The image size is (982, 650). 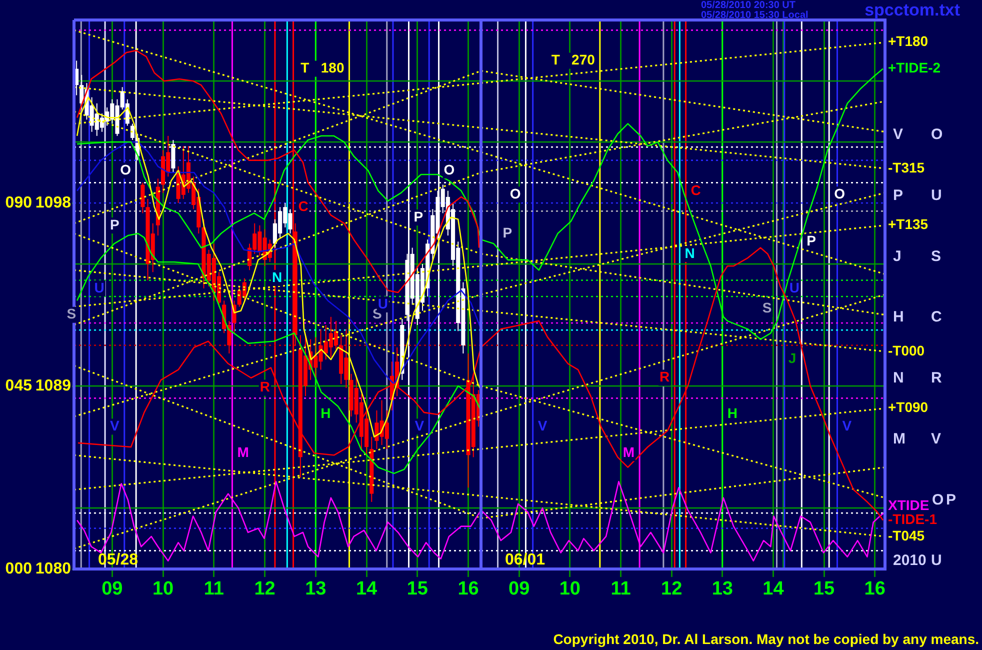 I want to click on chart-subtitle: 05/28/2010 20:30 UT 05/28/2010 15:30 Local, so click(x=755, y=10).